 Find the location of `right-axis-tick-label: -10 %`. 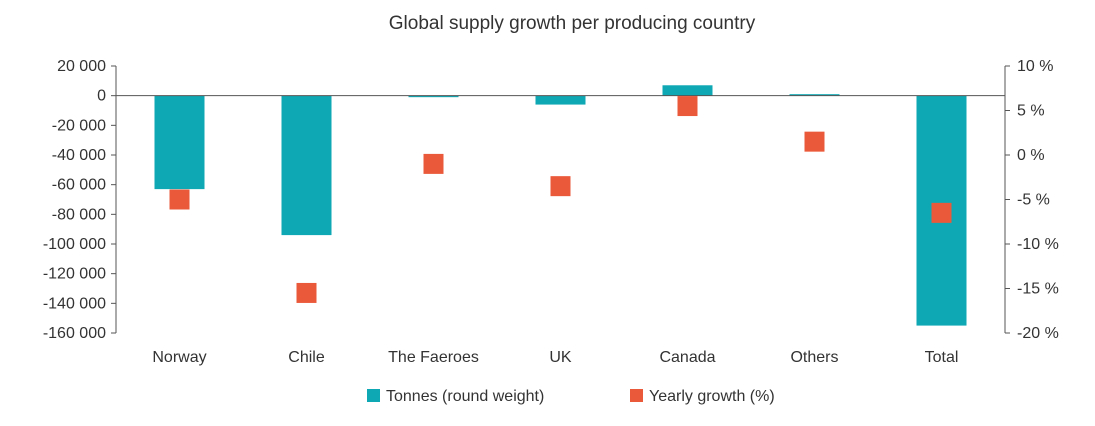

right-axis-tick-label: -10 % is located at coordinates (1038, 244).